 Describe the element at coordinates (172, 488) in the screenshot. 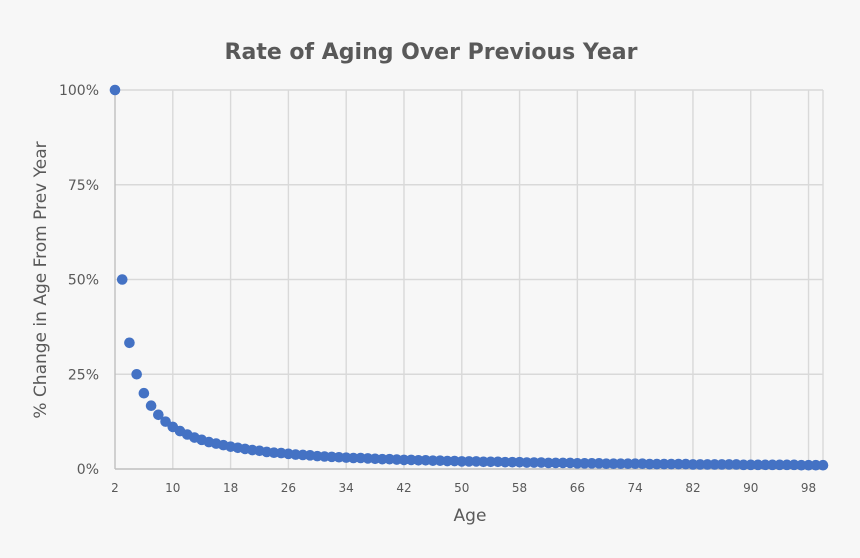

I see `x-tick-label: 10` at that location.